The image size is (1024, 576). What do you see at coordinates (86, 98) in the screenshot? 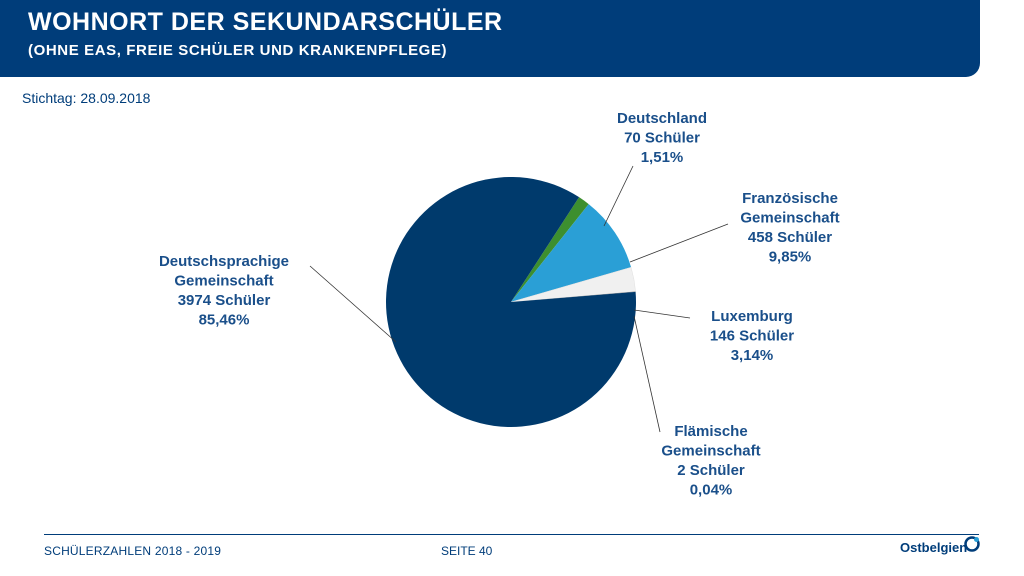
I see `reference-date: Stichtag: 28.09.2018` at bounding box center [86, 98].